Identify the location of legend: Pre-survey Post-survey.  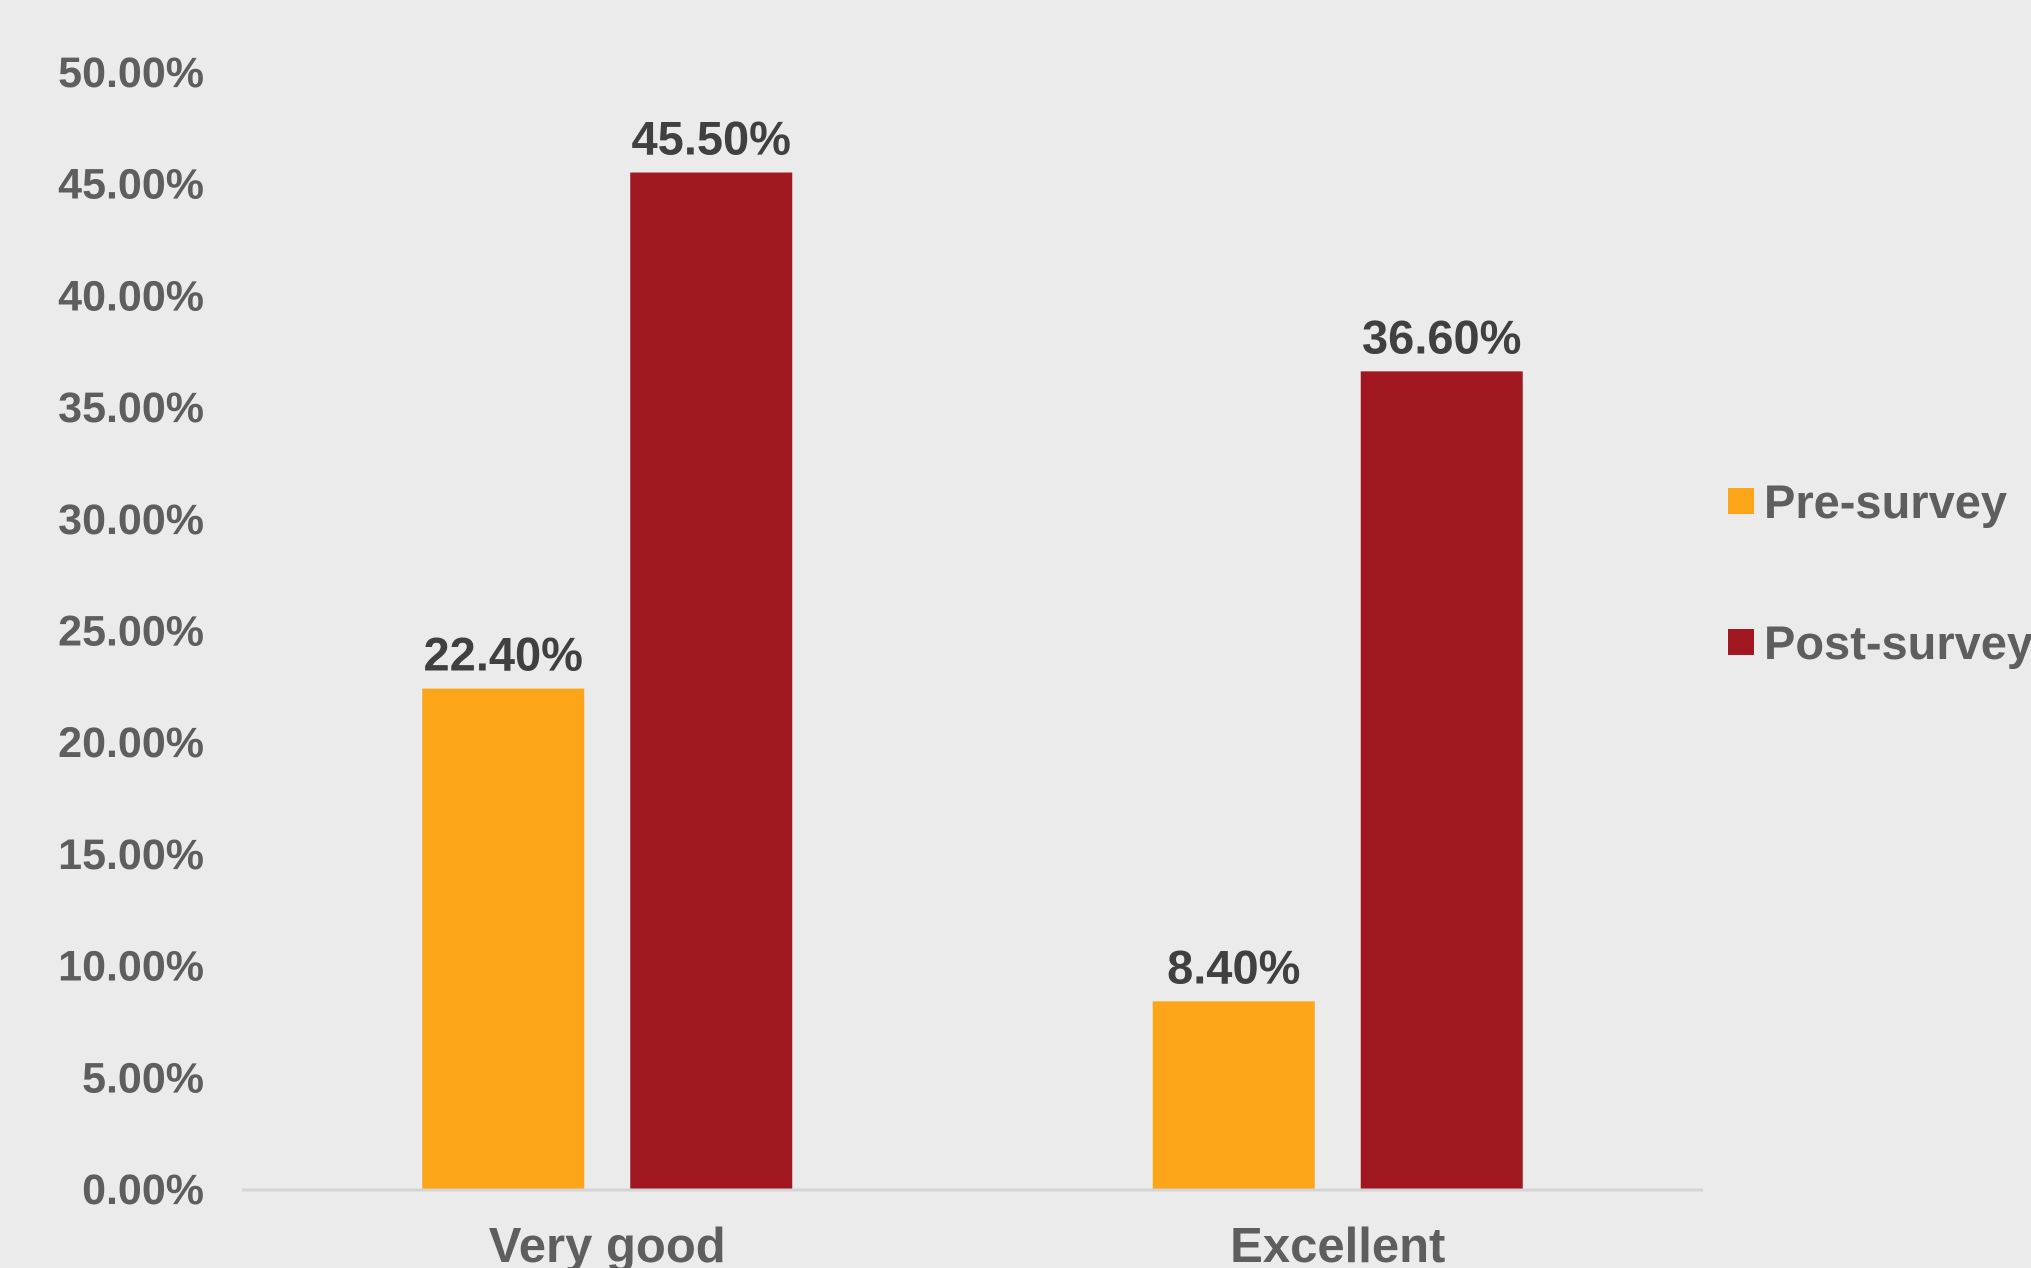
(1879, 572).